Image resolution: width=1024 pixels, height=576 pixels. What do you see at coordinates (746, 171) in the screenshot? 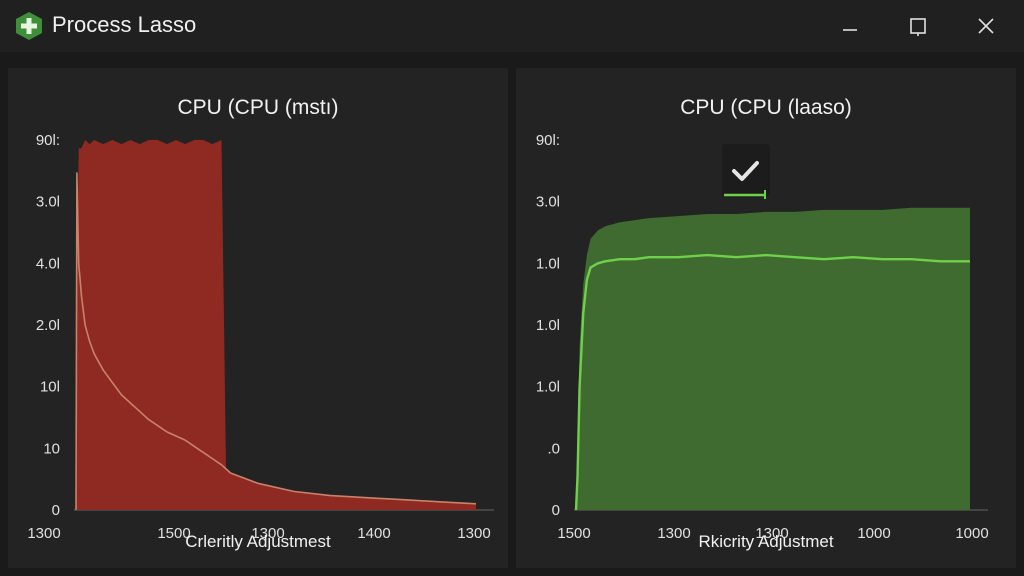
I see `checkmark-icon` at bounding box center [746, 171].